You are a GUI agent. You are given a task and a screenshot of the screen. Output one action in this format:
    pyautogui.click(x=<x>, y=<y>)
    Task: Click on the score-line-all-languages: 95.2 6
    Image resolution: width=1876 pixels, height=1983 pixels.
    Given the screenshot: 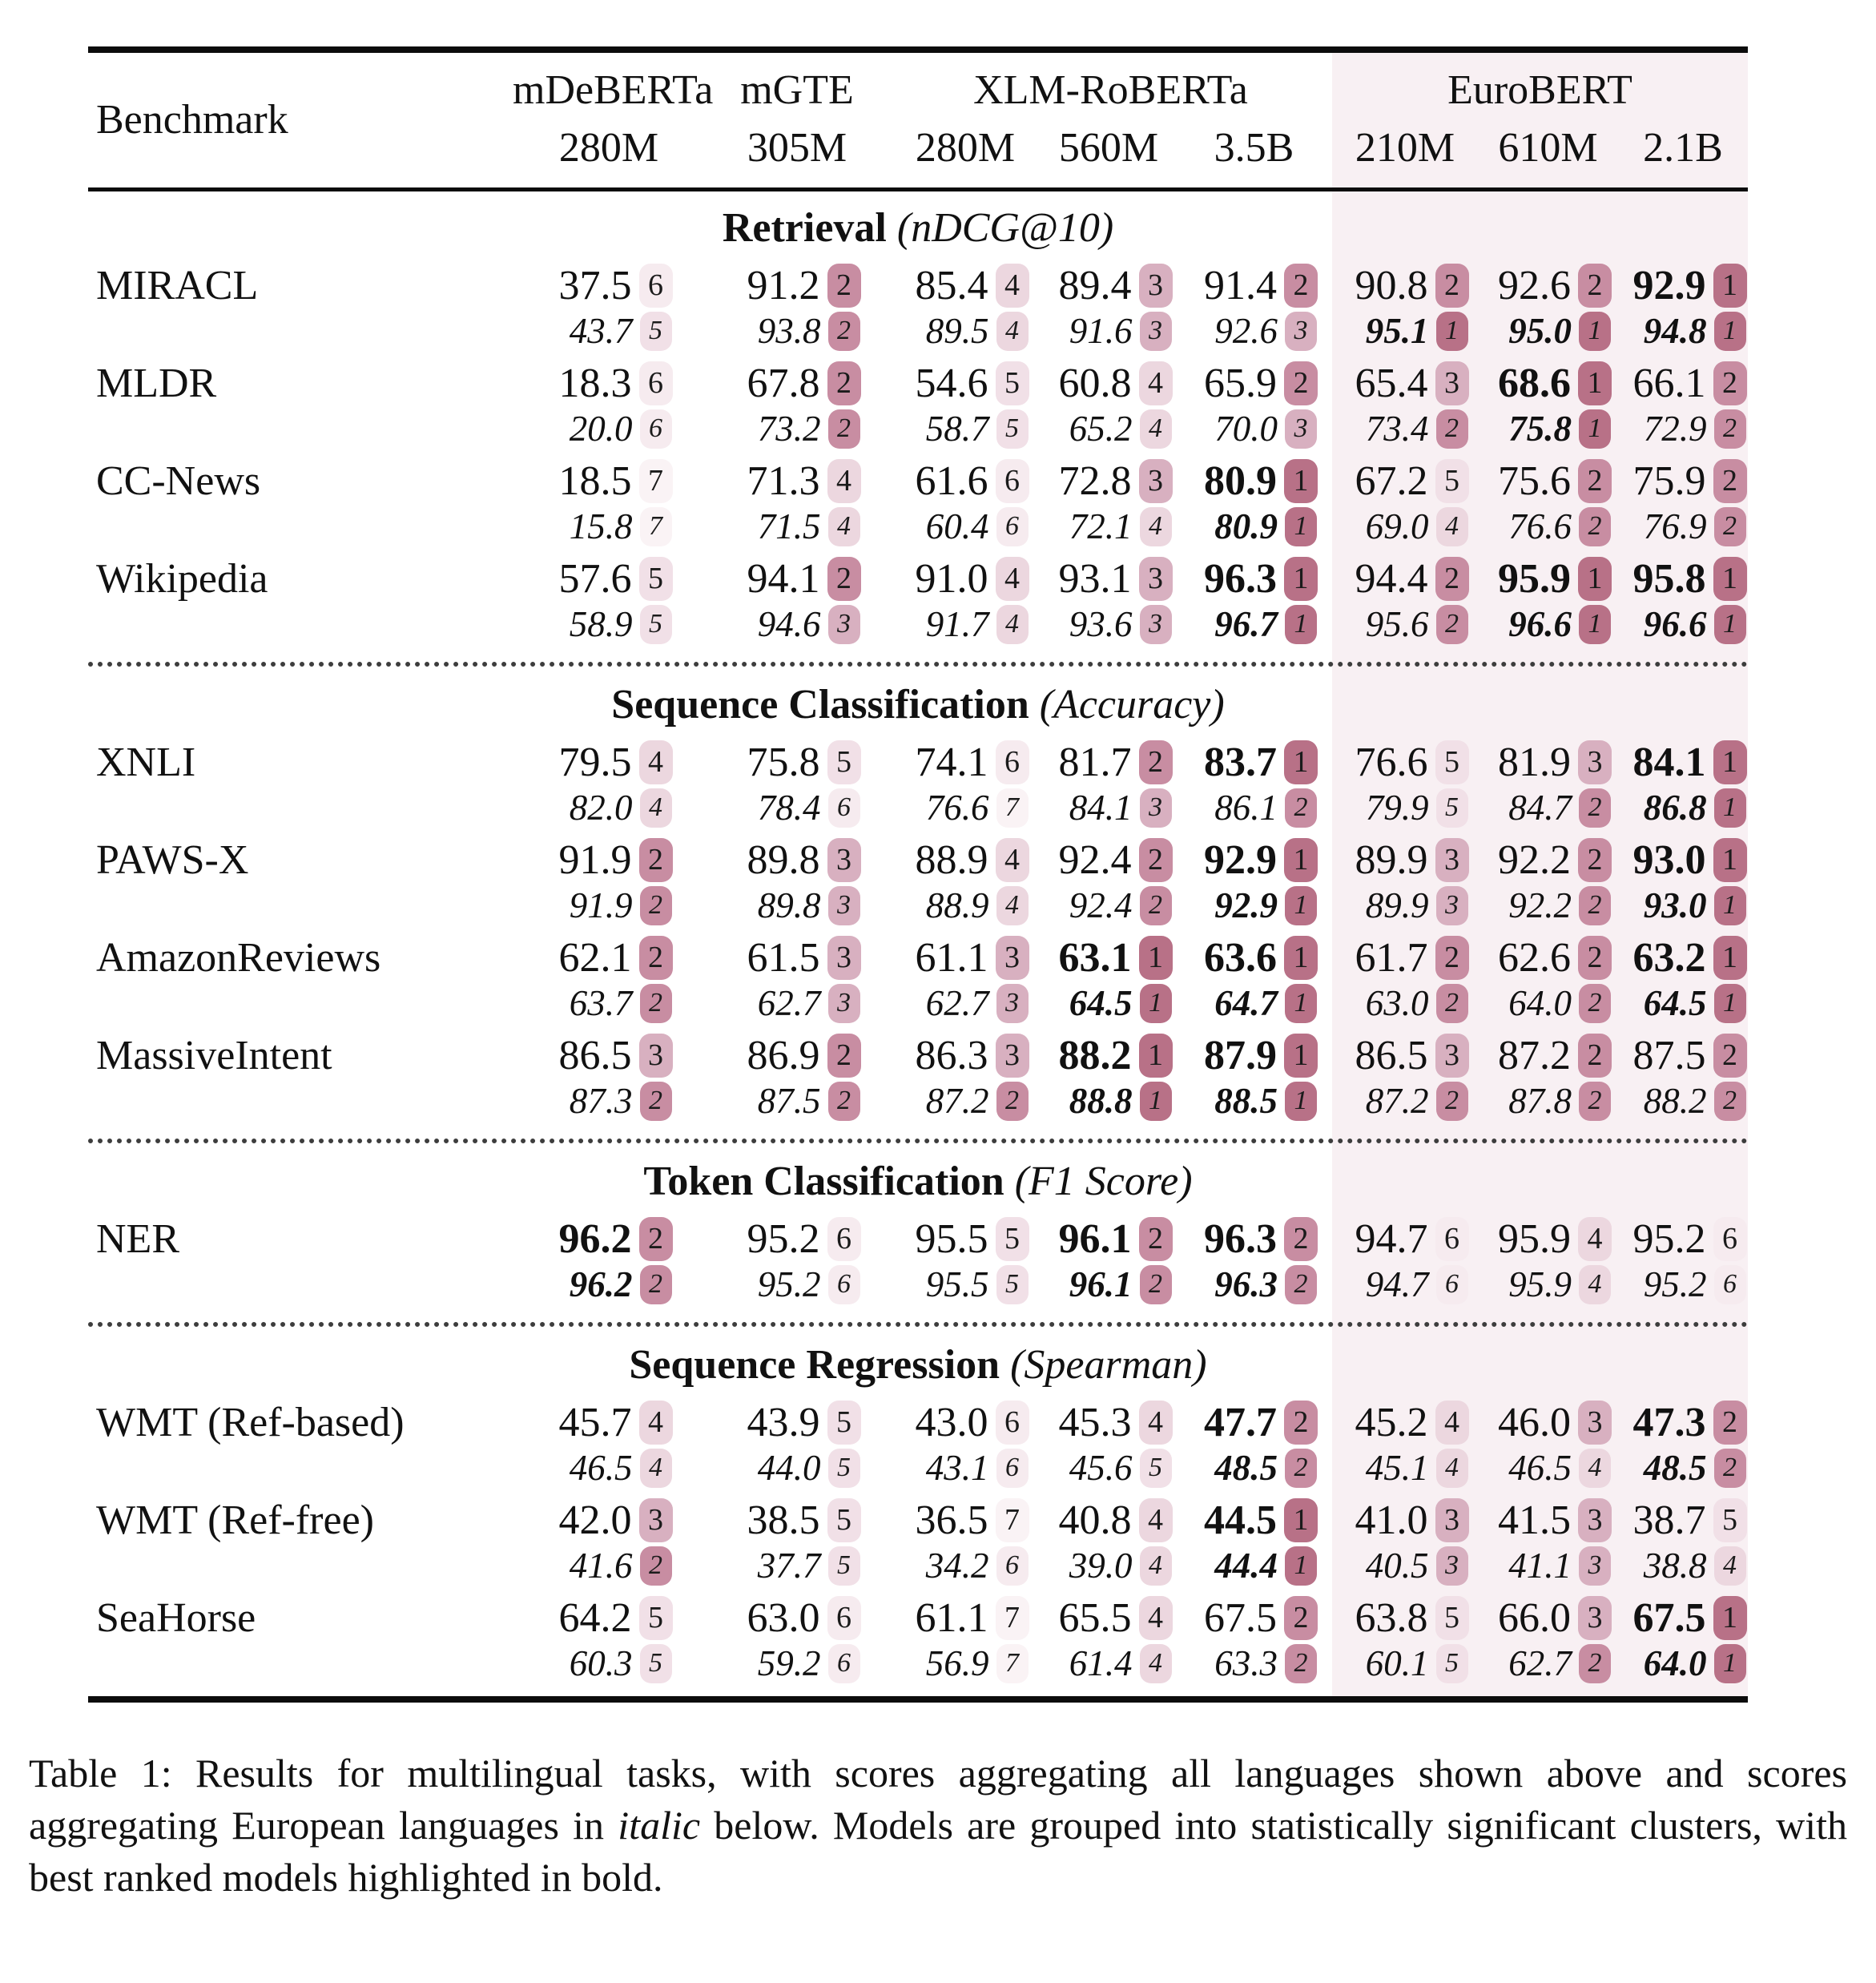 What is the action you would take?
    pyautogui.click(x=1683, y=1239)
    